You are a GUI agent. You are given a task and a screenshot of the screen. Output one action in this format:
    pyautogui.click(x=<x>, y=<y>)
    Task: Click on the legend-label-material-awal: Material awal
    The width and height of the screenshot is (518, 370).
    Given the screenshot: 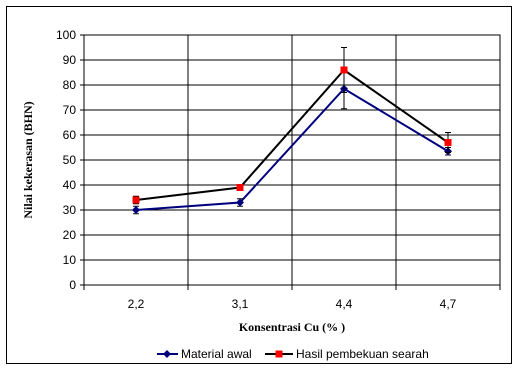 What is the action you would take?
    pyautogui.click(x=216, y=354)
    